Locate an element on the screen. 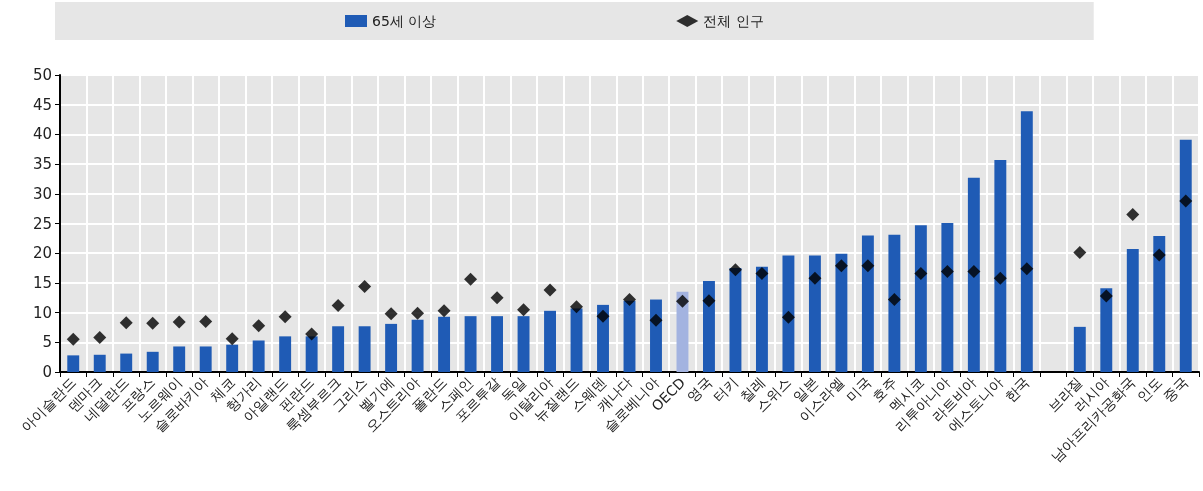 This screenshot has width=1203, height=491. y-tick-label: 10 is located at coordinates (42, 312).